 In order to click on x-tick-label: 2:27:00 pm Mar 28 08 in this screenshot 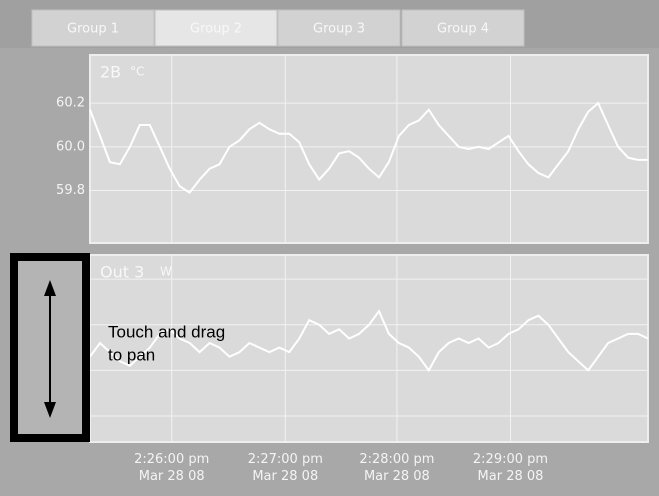, I will do `click(285, 468)`.